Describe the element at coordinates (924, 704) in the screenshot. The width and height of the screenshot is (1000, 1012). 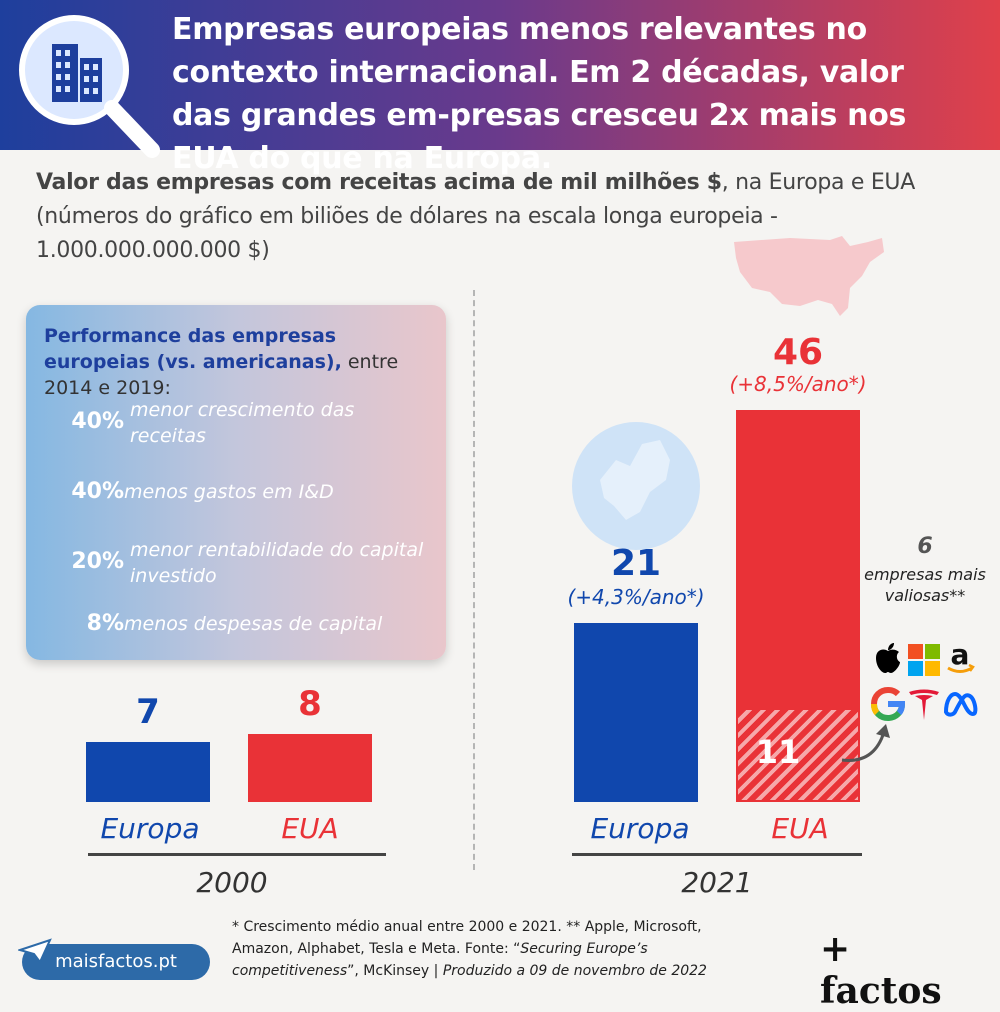
I see `tesla-icon` at that location.